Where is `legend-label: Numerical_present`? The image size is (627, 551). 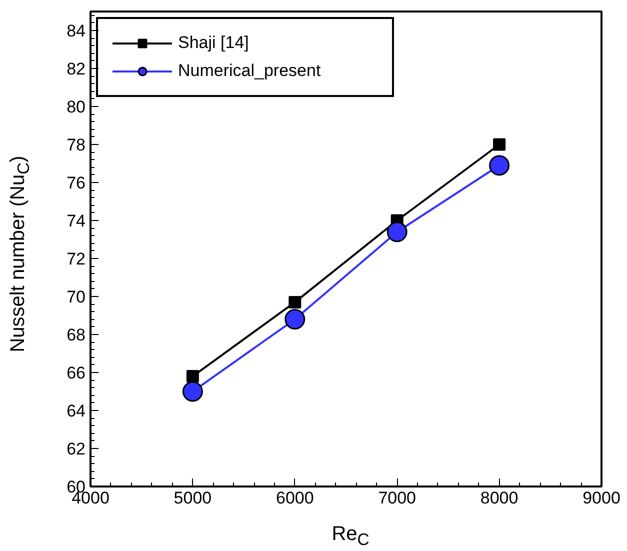
legend-label: Numerical_present is located at coordinates (250, 71).